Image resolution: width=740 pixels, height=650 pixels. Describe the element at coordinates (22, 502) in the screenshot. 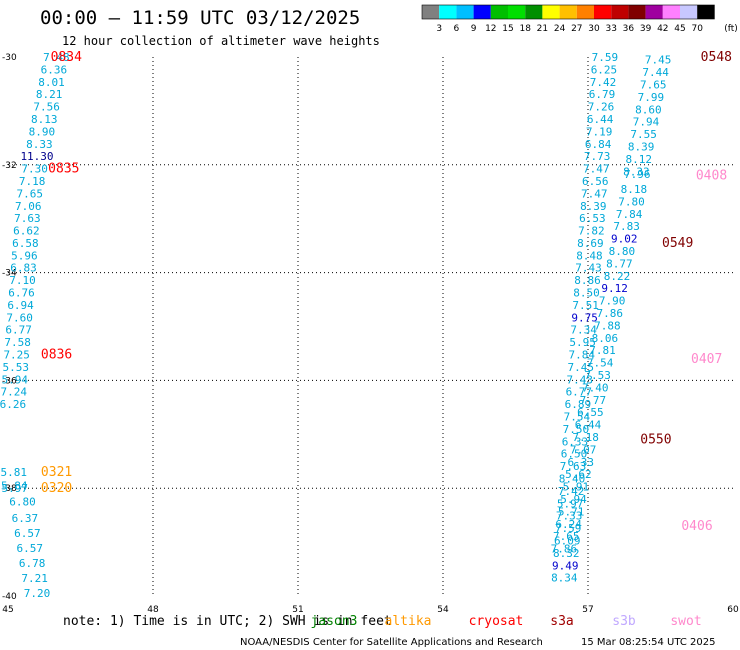

I see `wave-height-label: 6.80` at that location.